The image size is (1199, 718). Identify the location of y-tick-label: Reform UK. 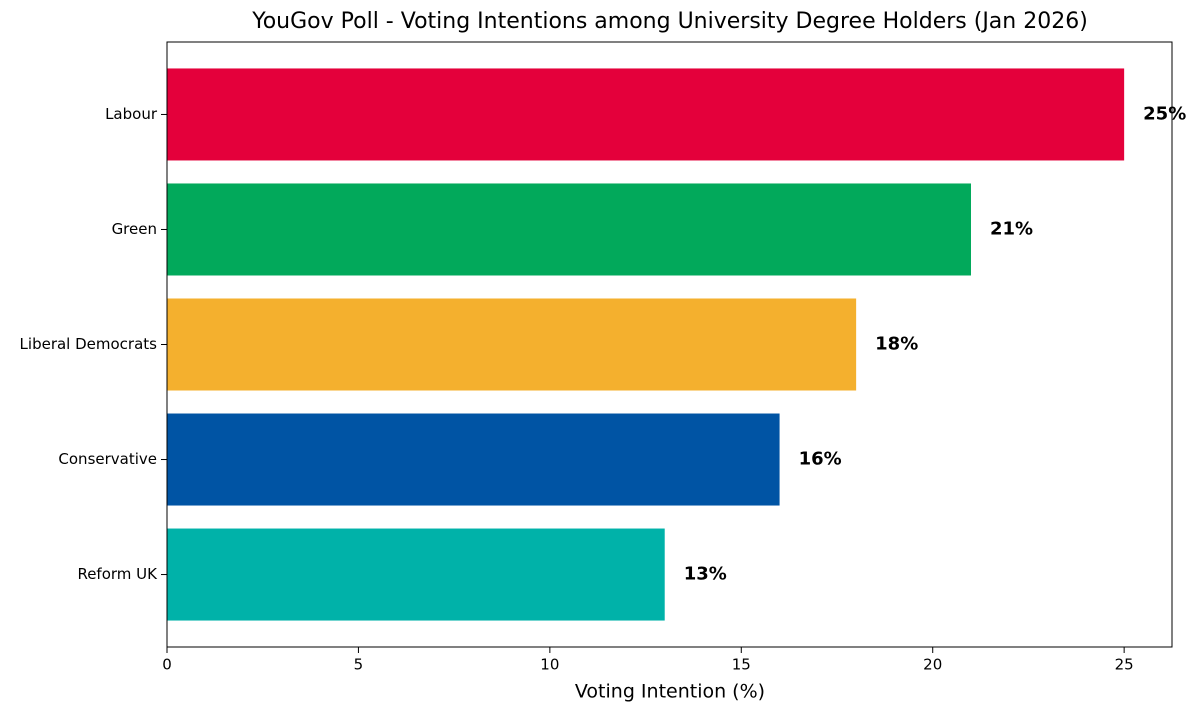
(117, 574).